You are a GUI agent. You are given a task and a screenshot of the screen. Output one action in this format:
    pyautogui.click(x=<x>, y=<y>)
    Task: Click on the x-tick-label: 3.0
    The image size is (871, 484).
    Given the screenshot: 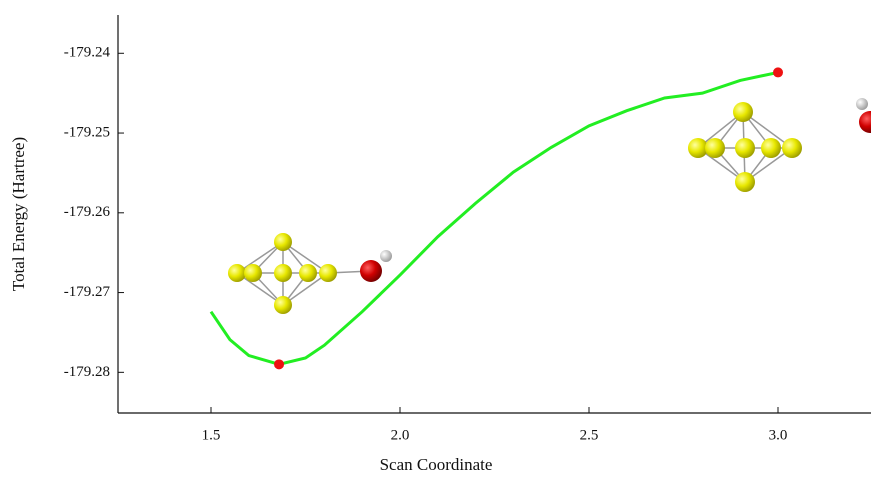 What is the action you would take?
    pyautogui.click(x=778, y=435)
    